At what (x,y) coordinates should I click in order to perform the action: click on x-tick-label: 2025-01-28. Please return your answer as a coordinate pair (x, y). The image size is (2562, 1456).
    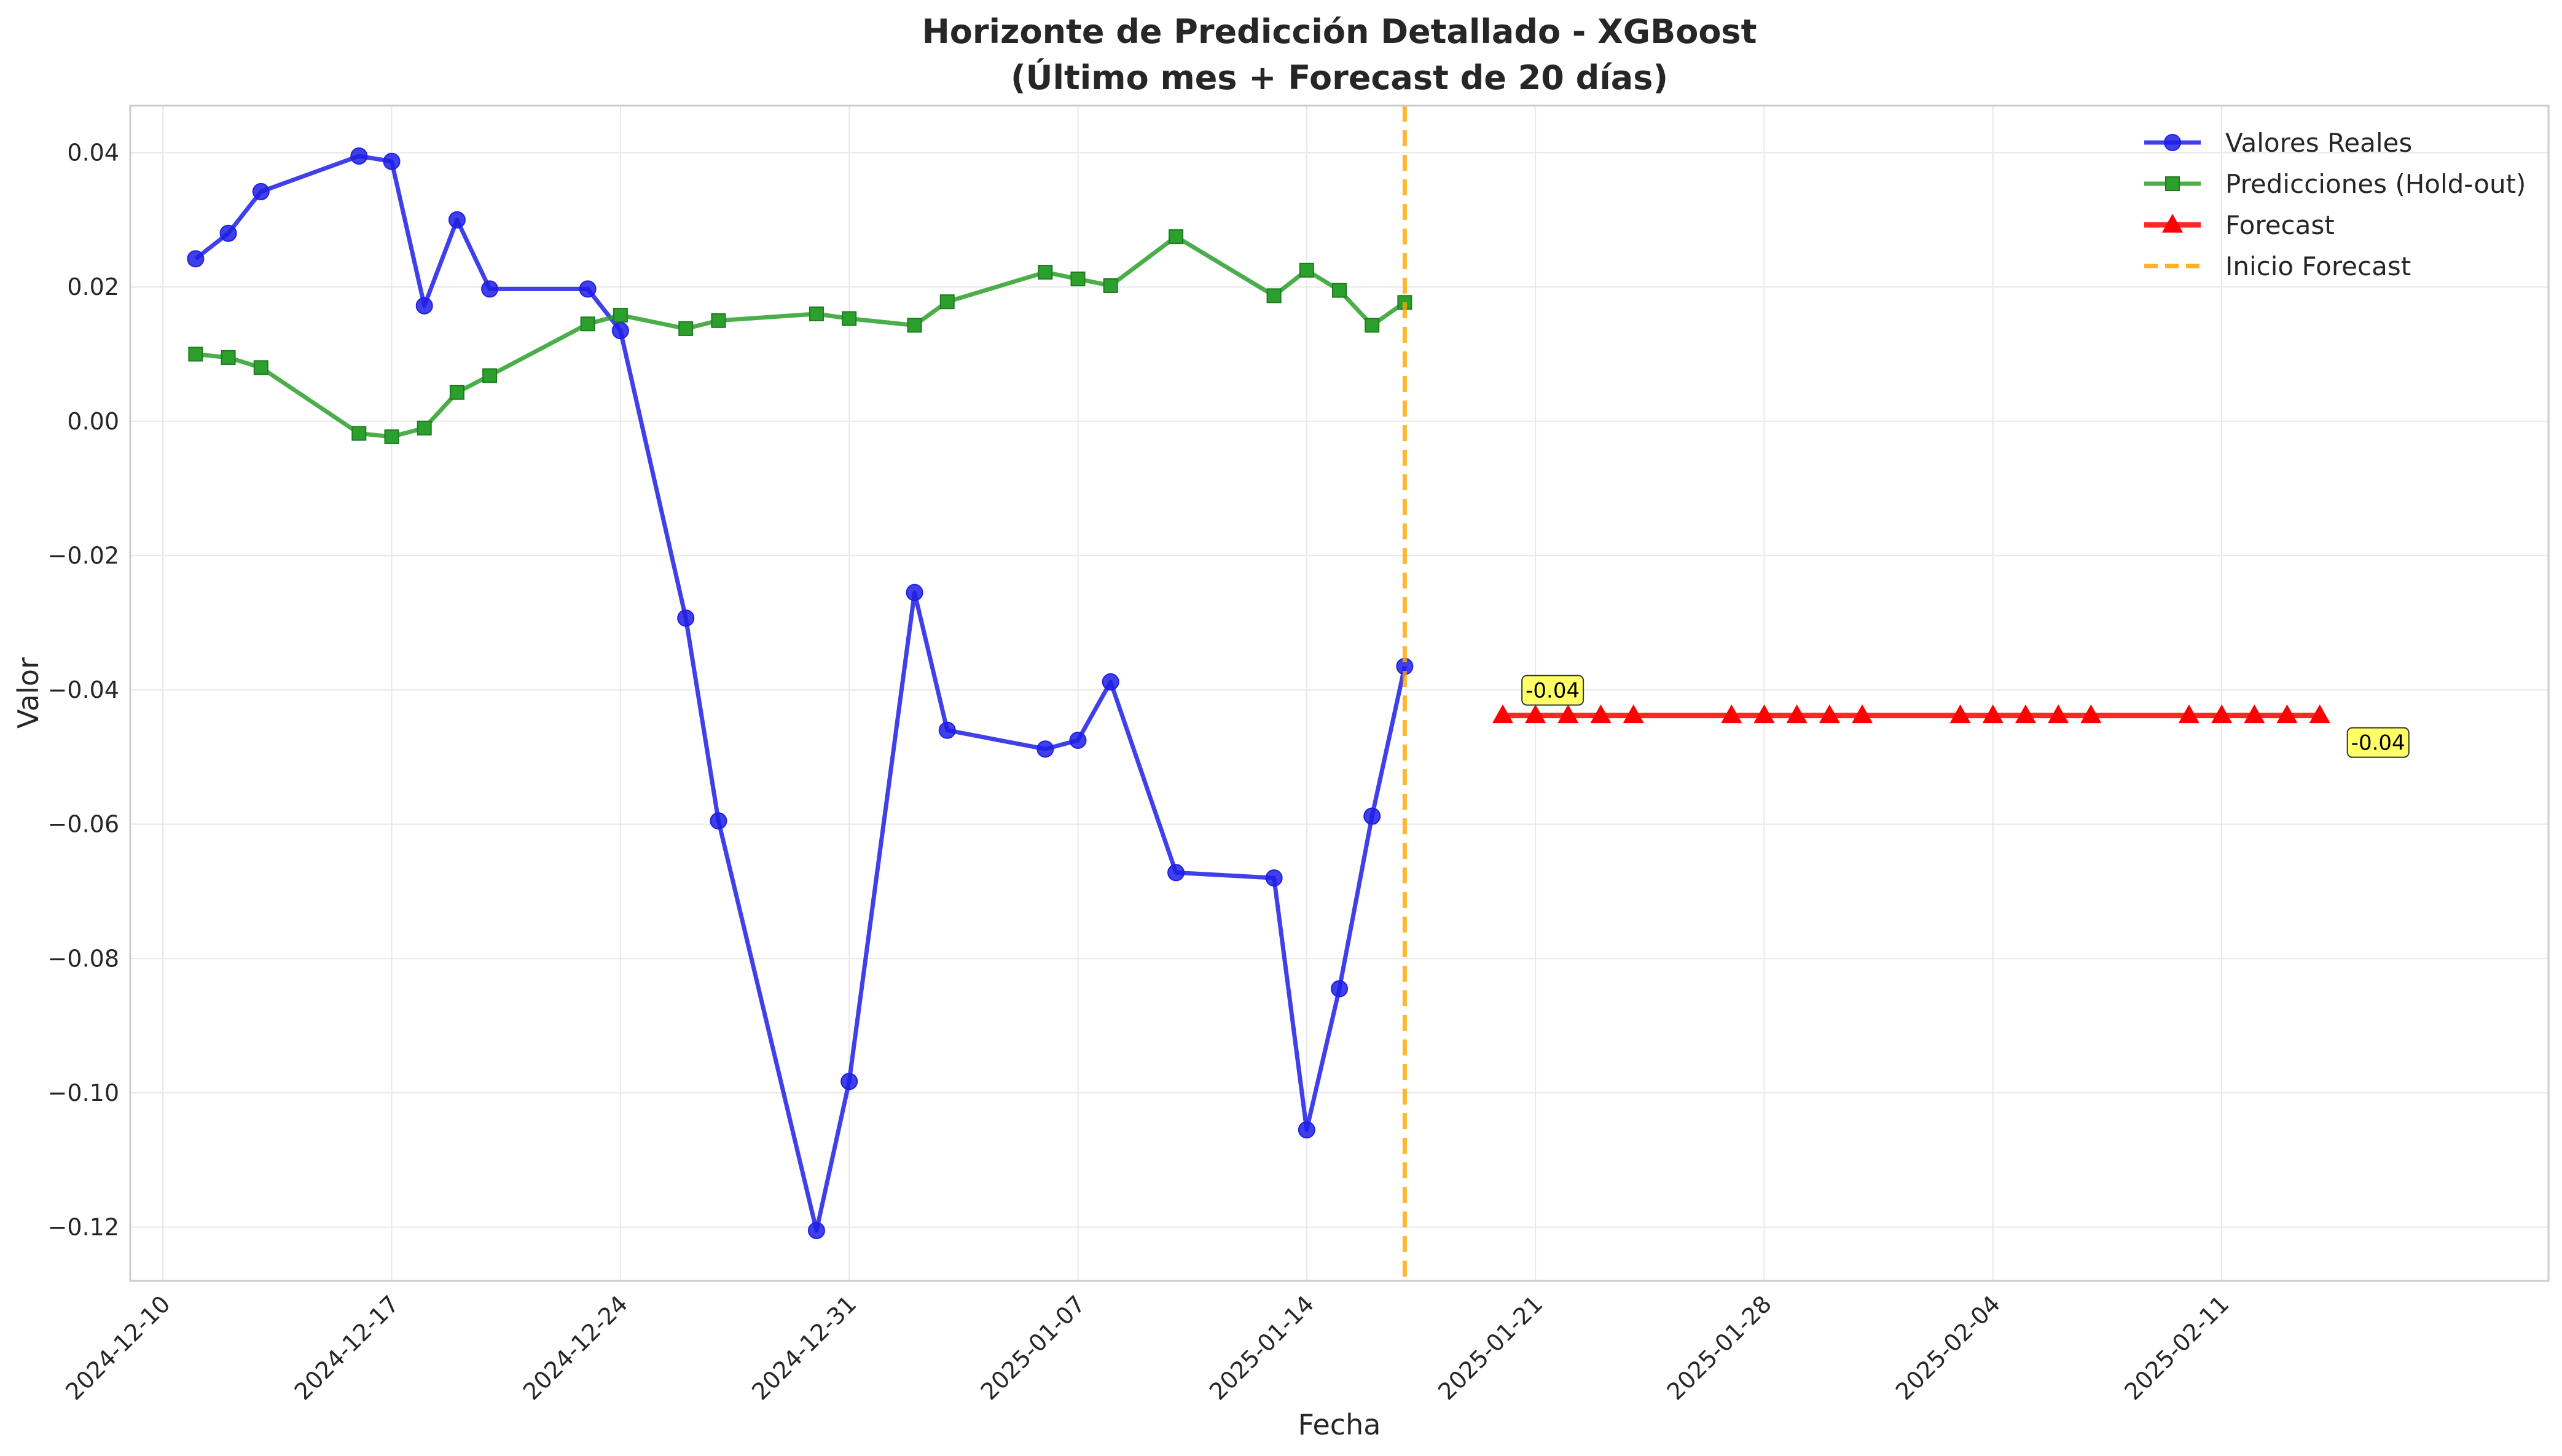
    Looking at the image, I should click on (1719, 1347).